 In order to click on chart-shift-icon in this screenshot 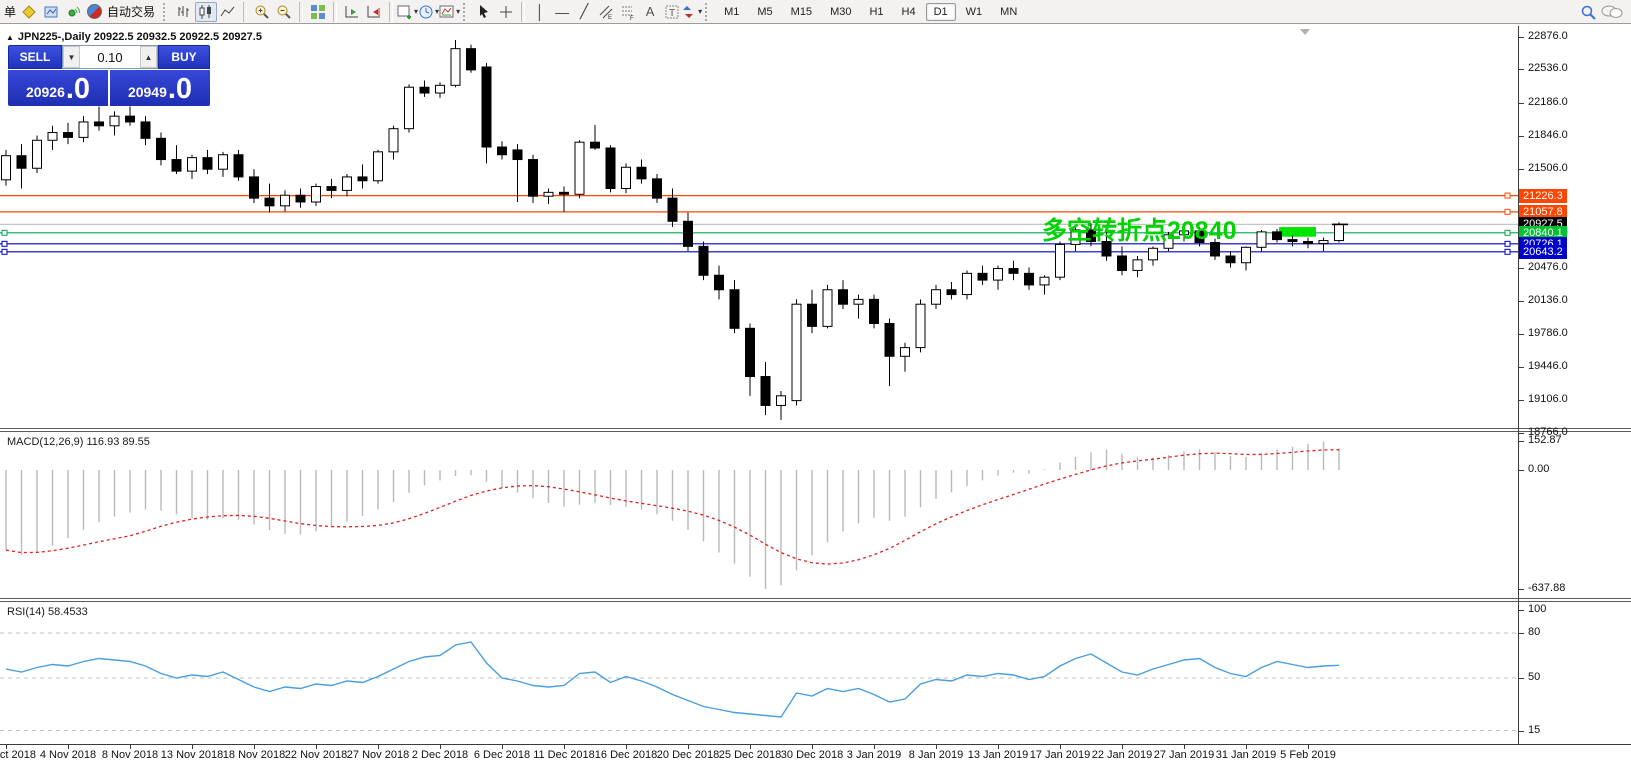, I will do `click(352, 12)`.